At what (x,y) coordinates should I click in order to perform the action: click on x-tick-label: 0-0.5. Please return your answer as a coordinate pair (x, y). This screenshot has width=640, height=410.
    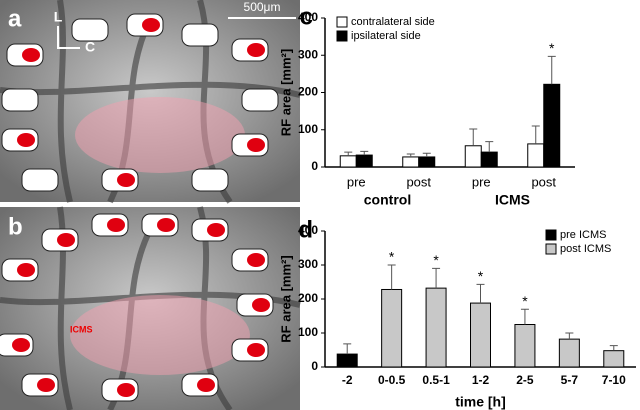
    Looking at the image, I should click on (392, 380).